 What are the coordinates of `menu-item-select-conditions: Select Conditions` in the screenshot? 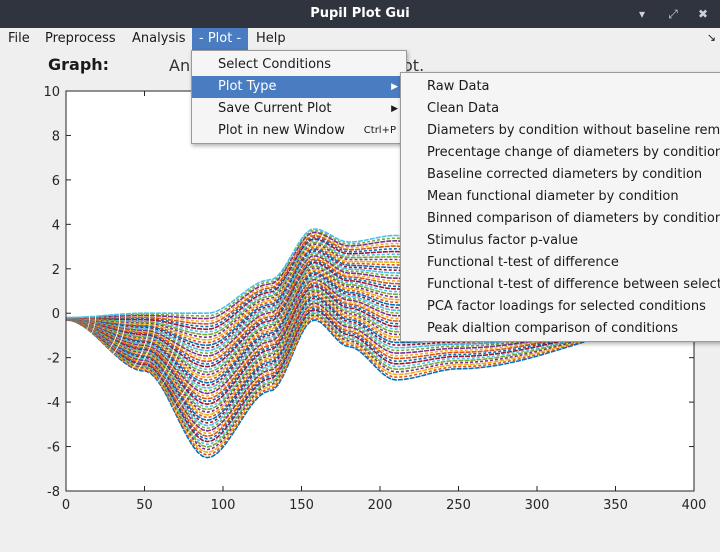 It's located at (299, 65).